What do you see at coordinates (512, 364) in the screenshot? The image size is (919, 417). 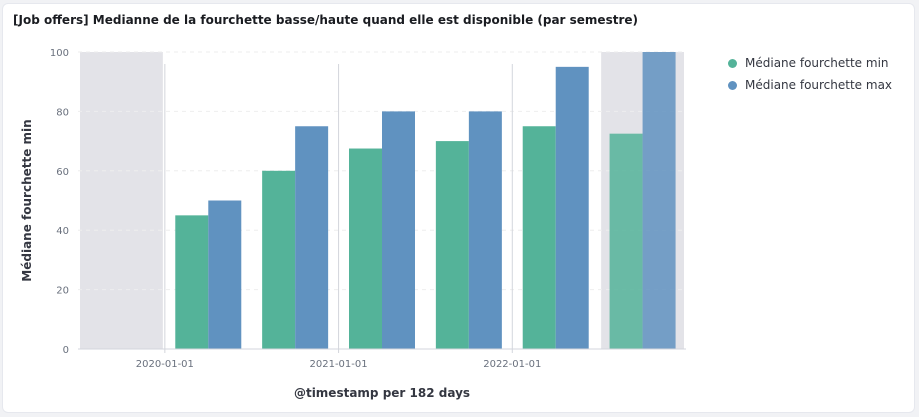 I see `x-tick-label: 2022-01-01` at bounding box center [512, 364].